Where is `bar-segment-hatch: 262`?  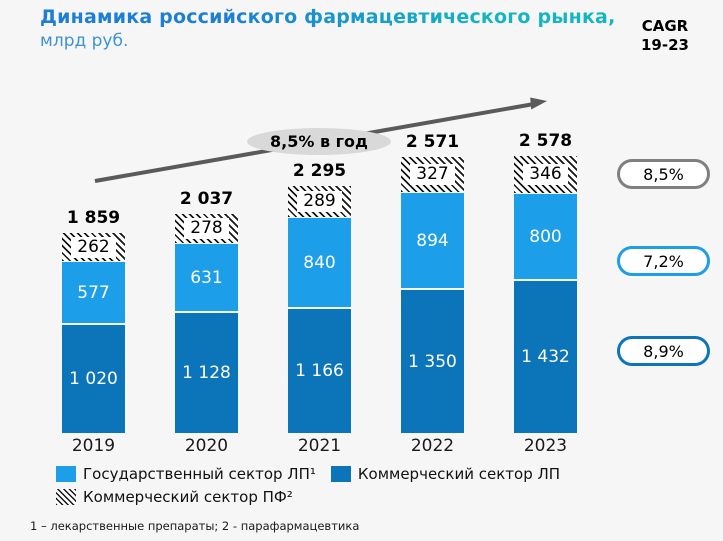 bar-segment-hatch: 262 is located at coordinates (93, 247).